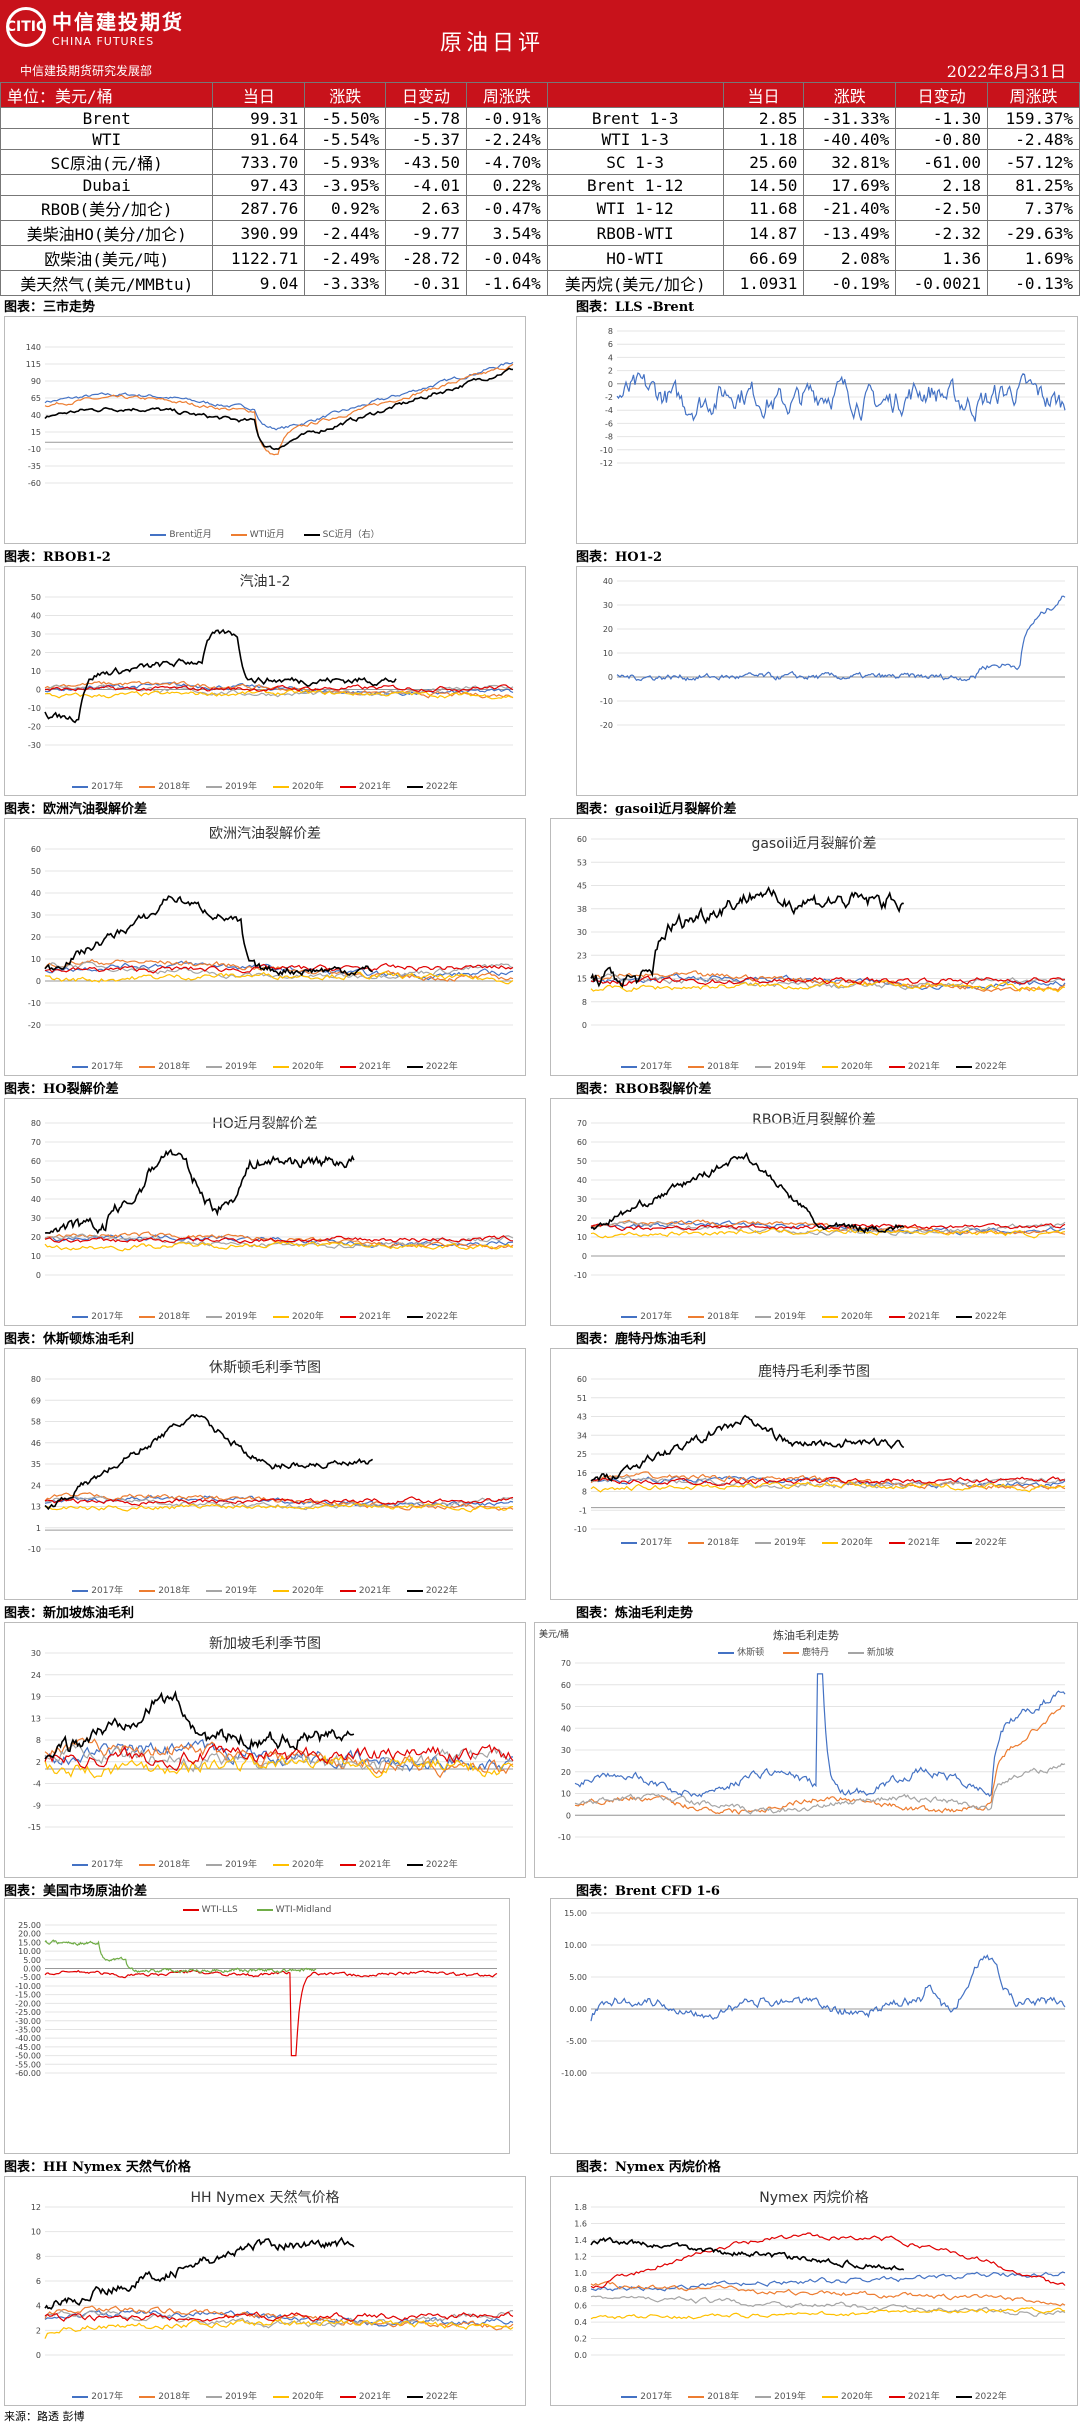 The height and width of the screenshot is (2428, 1080). I want to click on legend-year-item: 2017年, so click(97, 1317).